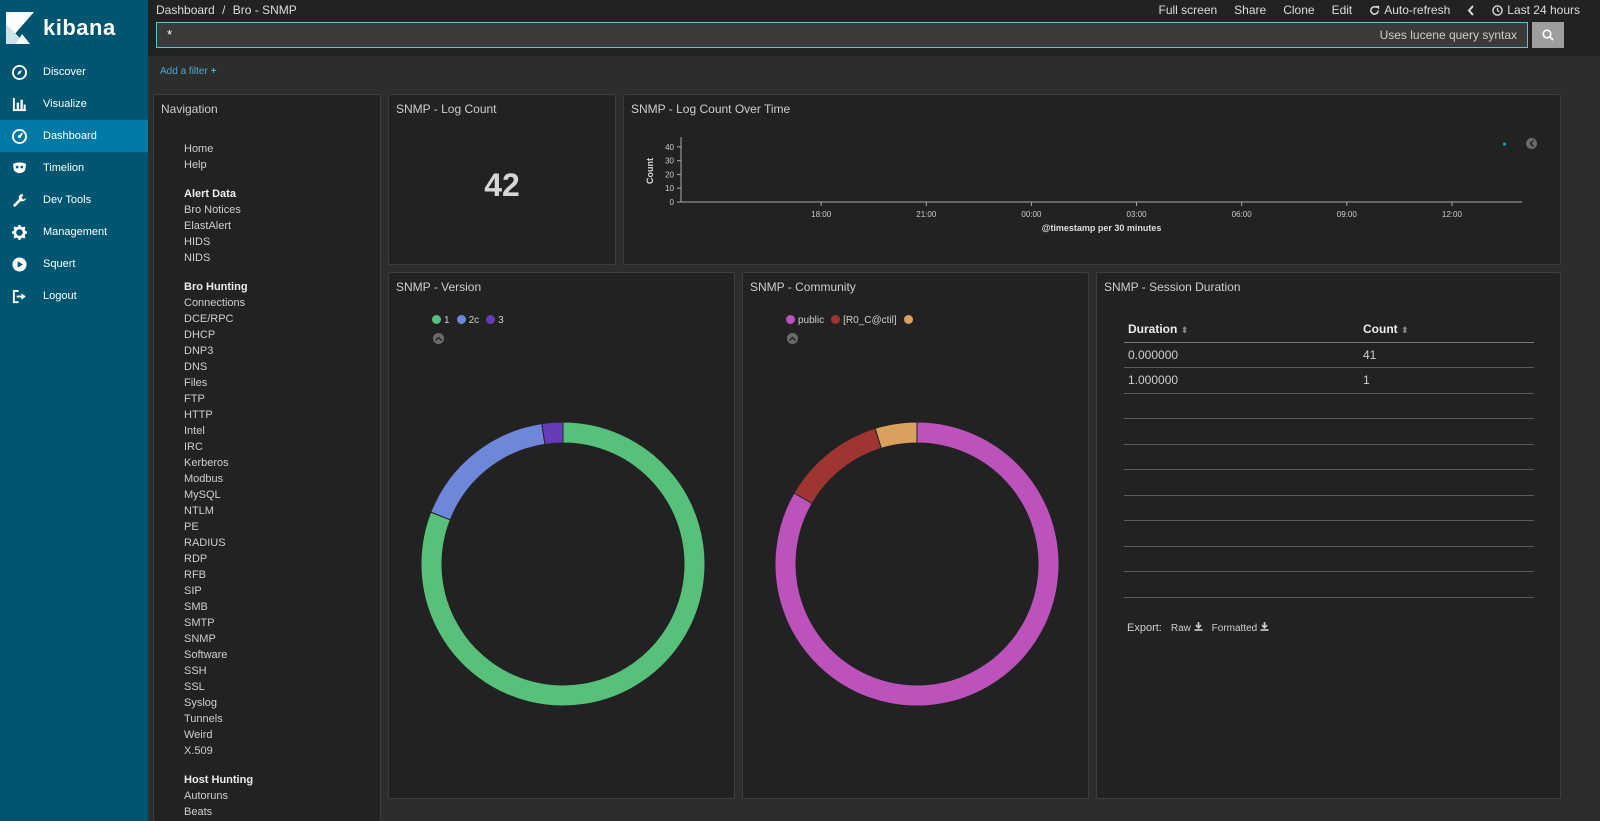 The height and width of the screenshot is (821, 1600). Describe the element at coordinates (1329, 381) in the screenshot. I see `table-row: 1.000000 1` at that location.